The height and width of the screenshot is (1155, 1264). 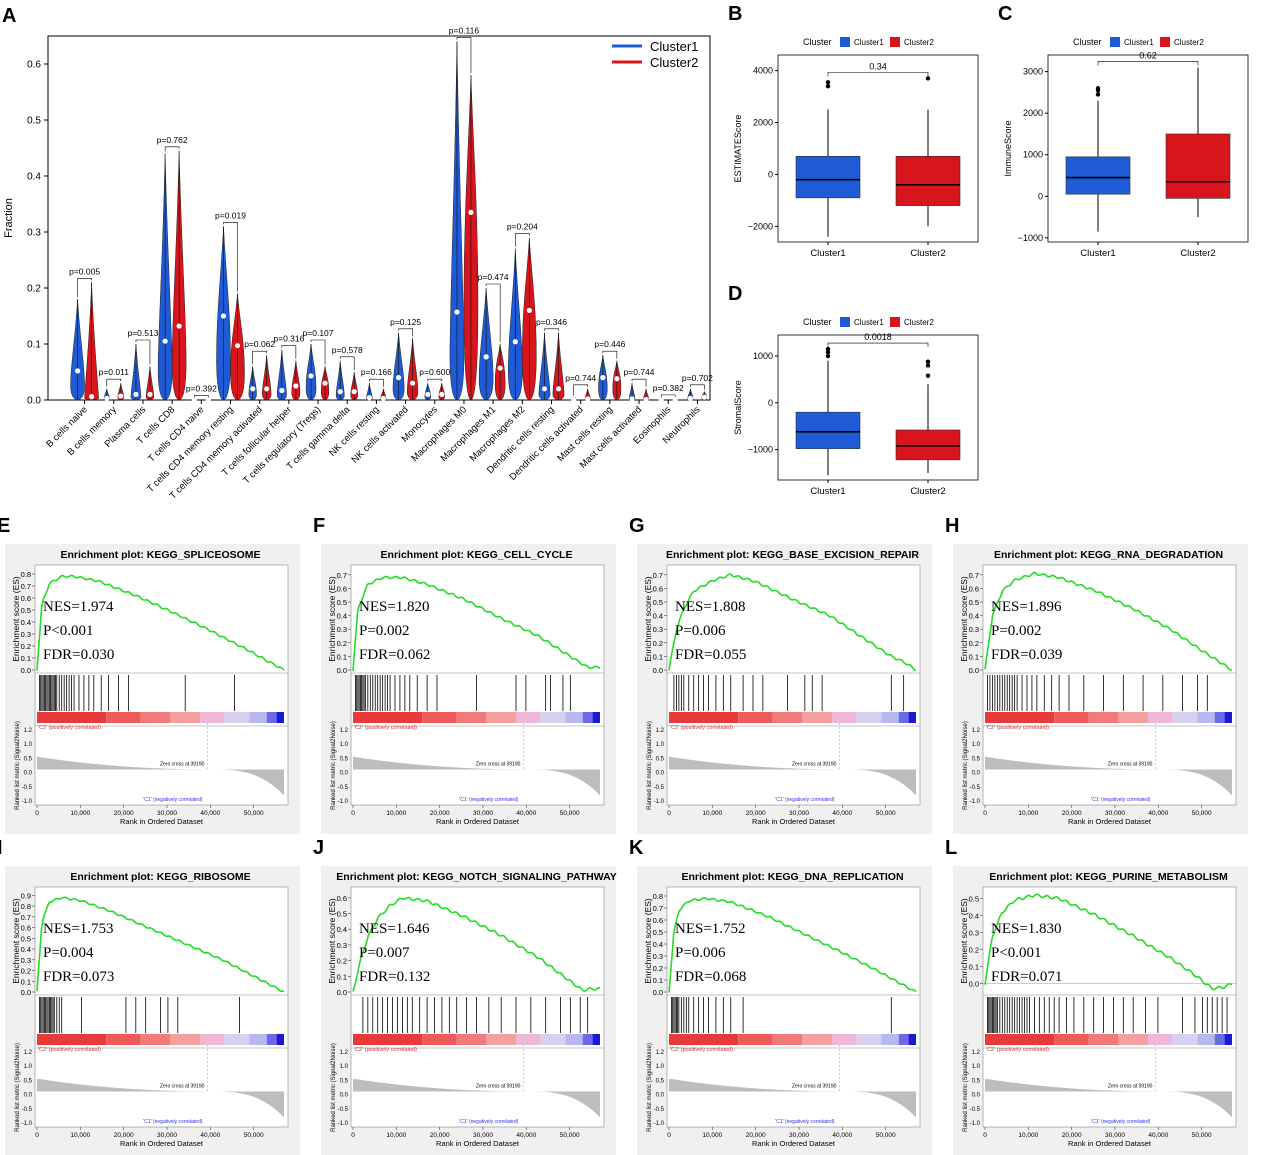 I want to click on p-value-label: p=0.116, so click(x=464, y=31).